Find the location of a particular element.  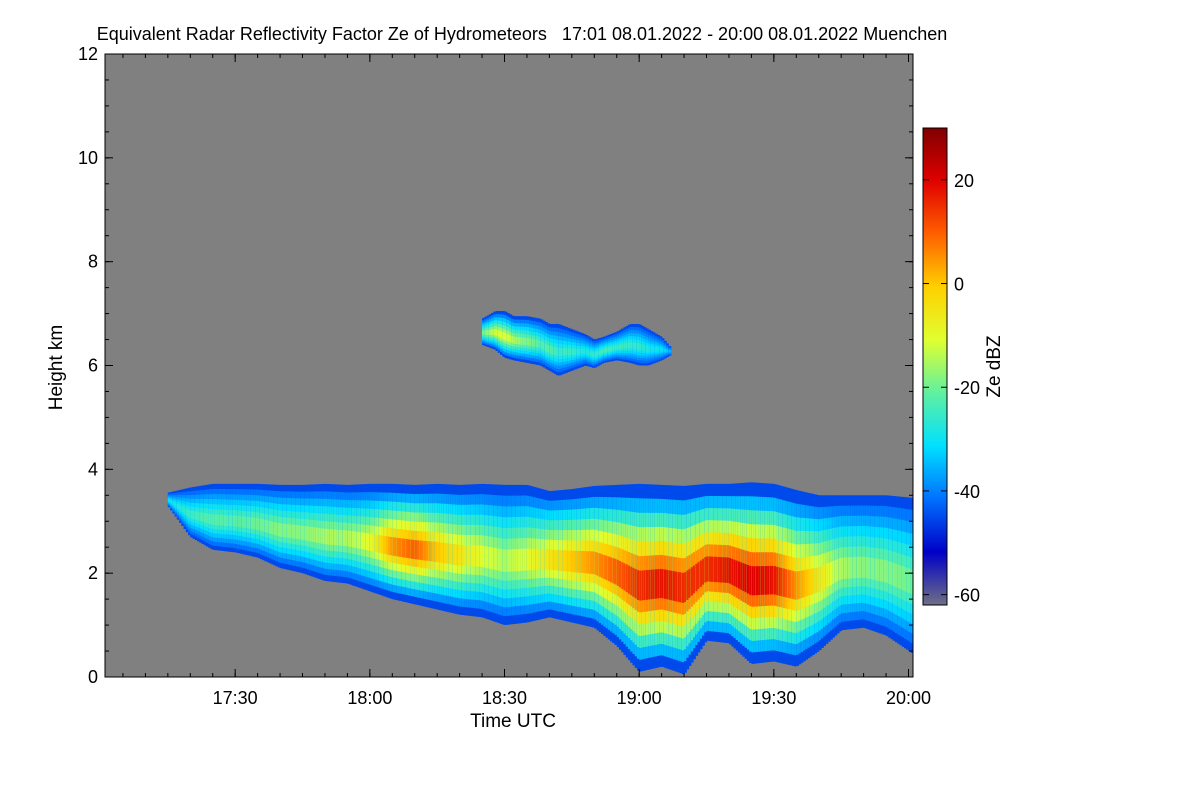

y-tick-label: 4 is located at coordinates (93, 469).